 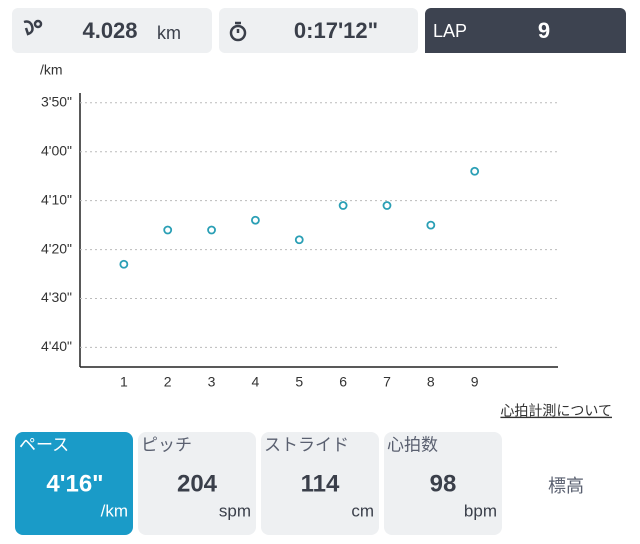 I want to click on x-tick-label: 1, so click(x=124, y=382).